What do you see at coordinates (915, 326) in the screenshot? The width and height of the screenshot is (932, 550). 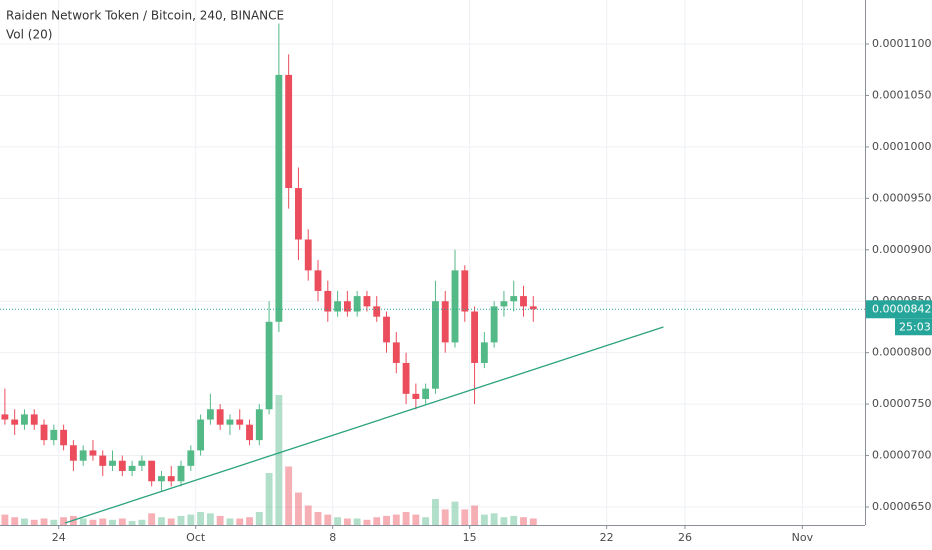 I see `countdown-label: 25:03` at bounding box center [915, 326].